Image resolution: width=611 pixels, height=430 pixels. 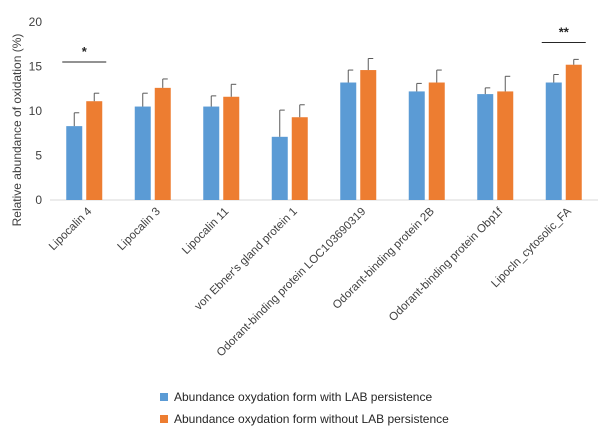 What do you see at coordinates (164, 397) in the screenshot?
I see `legend-swatch-with-lab` at bounding box center [164, 397].